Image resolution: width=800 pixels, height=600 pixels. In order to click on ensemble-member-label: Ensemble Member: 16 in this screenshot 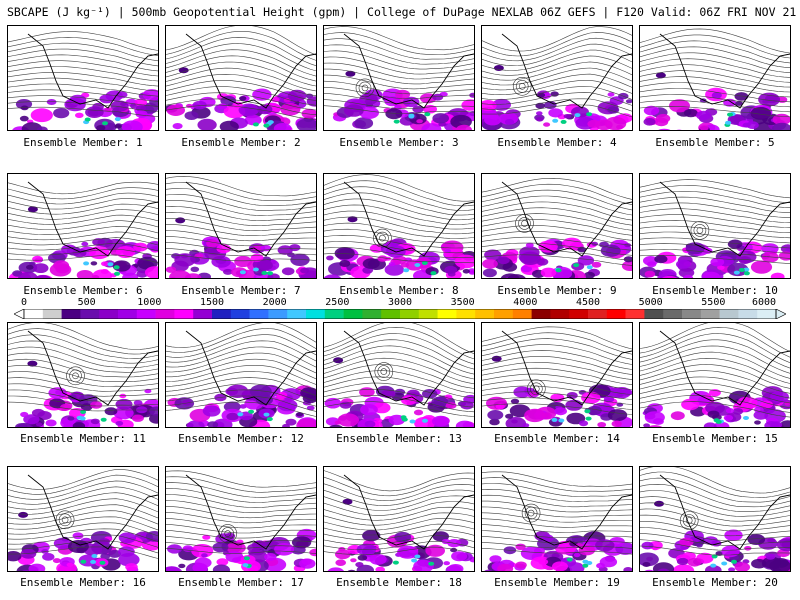, I will do `click(83, 582)`.